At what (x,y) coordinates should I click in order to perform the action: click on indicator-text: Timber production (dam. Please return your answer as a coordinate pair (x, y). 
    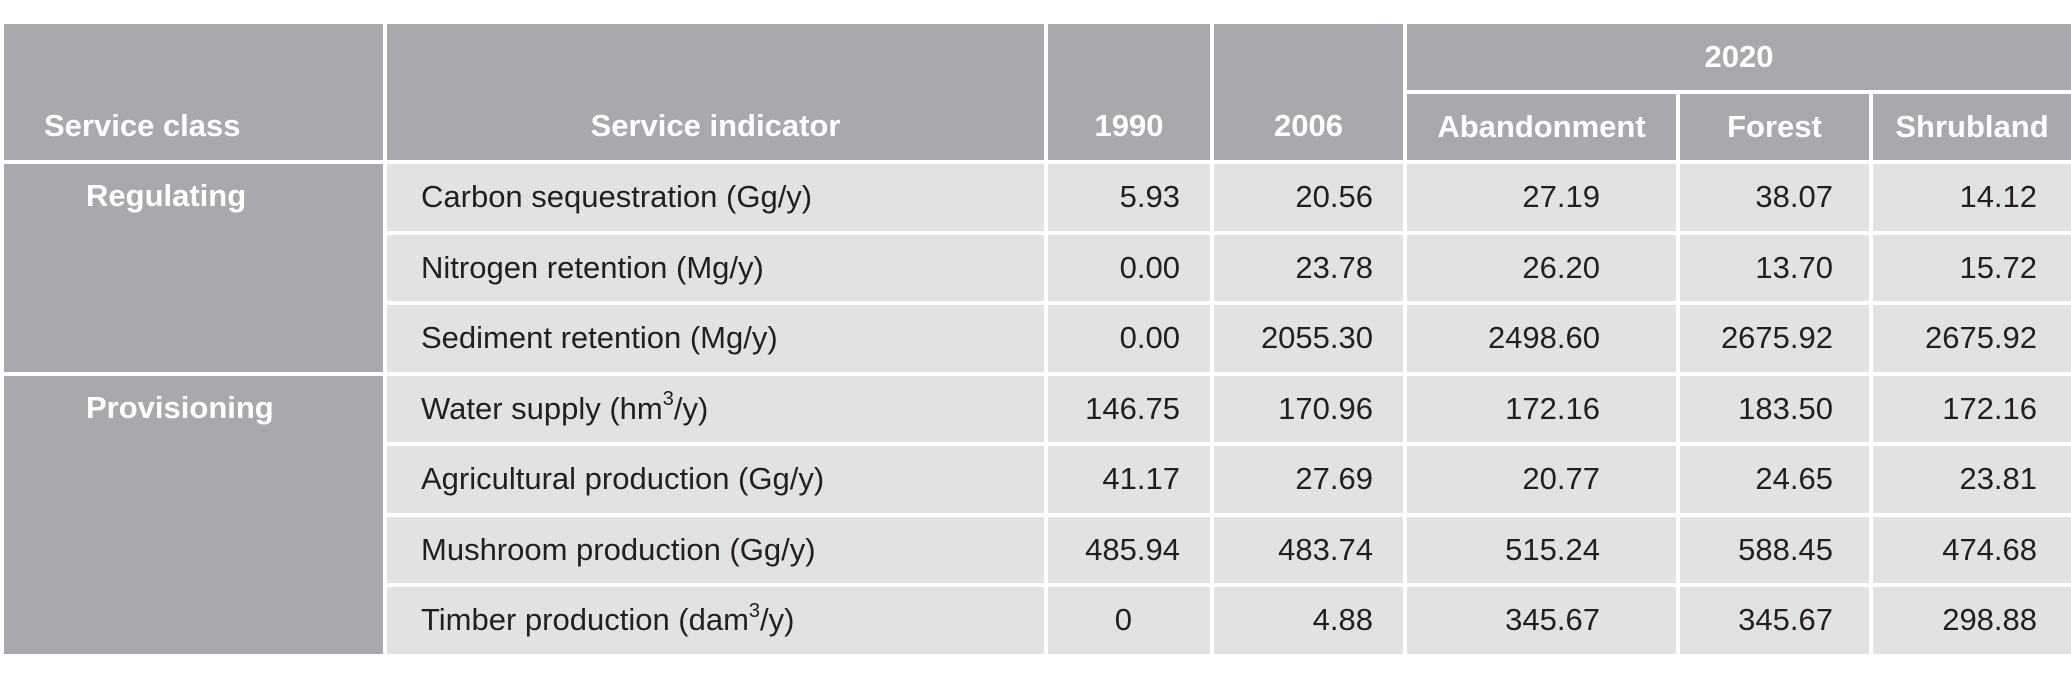
    Looking at the image, I should click on (585, 620).